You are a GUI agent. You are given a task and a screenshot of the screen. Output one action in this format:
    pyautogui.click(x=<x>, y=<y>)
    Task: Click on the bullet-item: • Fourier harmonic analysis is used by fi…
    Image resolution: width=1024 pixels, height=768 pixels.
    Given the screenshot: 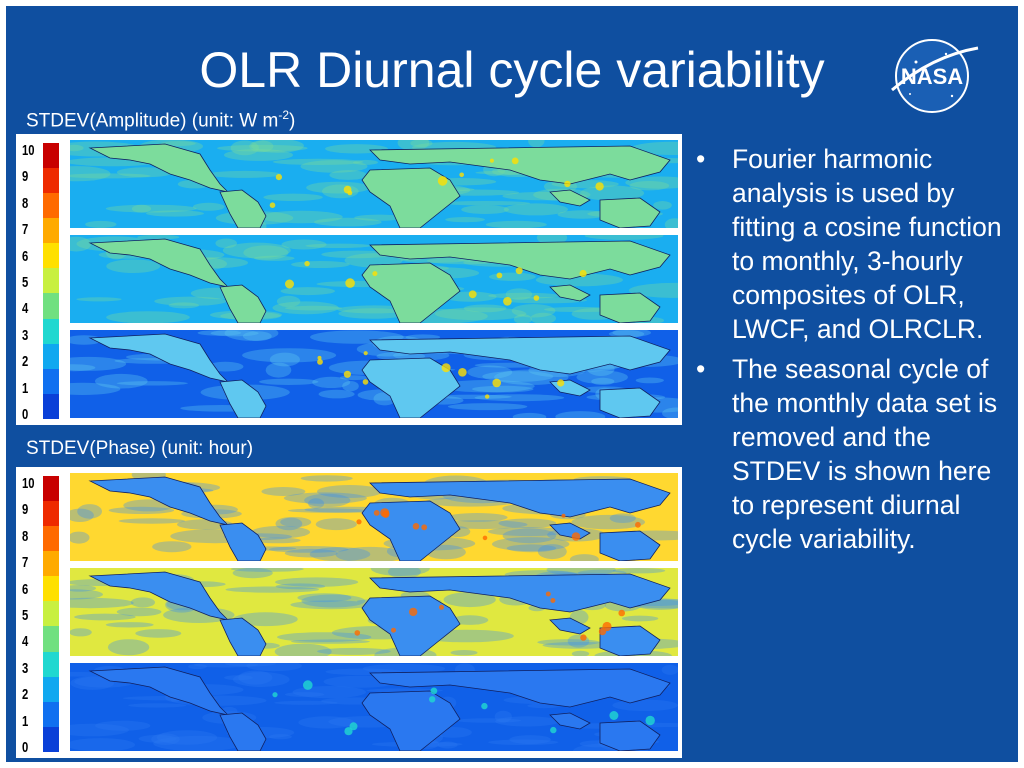 What is the action you would take?
    pyautogui.click(x=851, y=244)
    